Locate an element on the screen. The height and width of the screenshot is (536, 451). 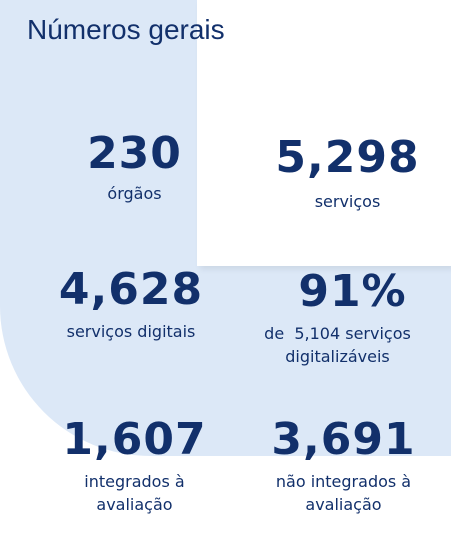
stat-label: serviços digitais is located at coordinates (131, 331).